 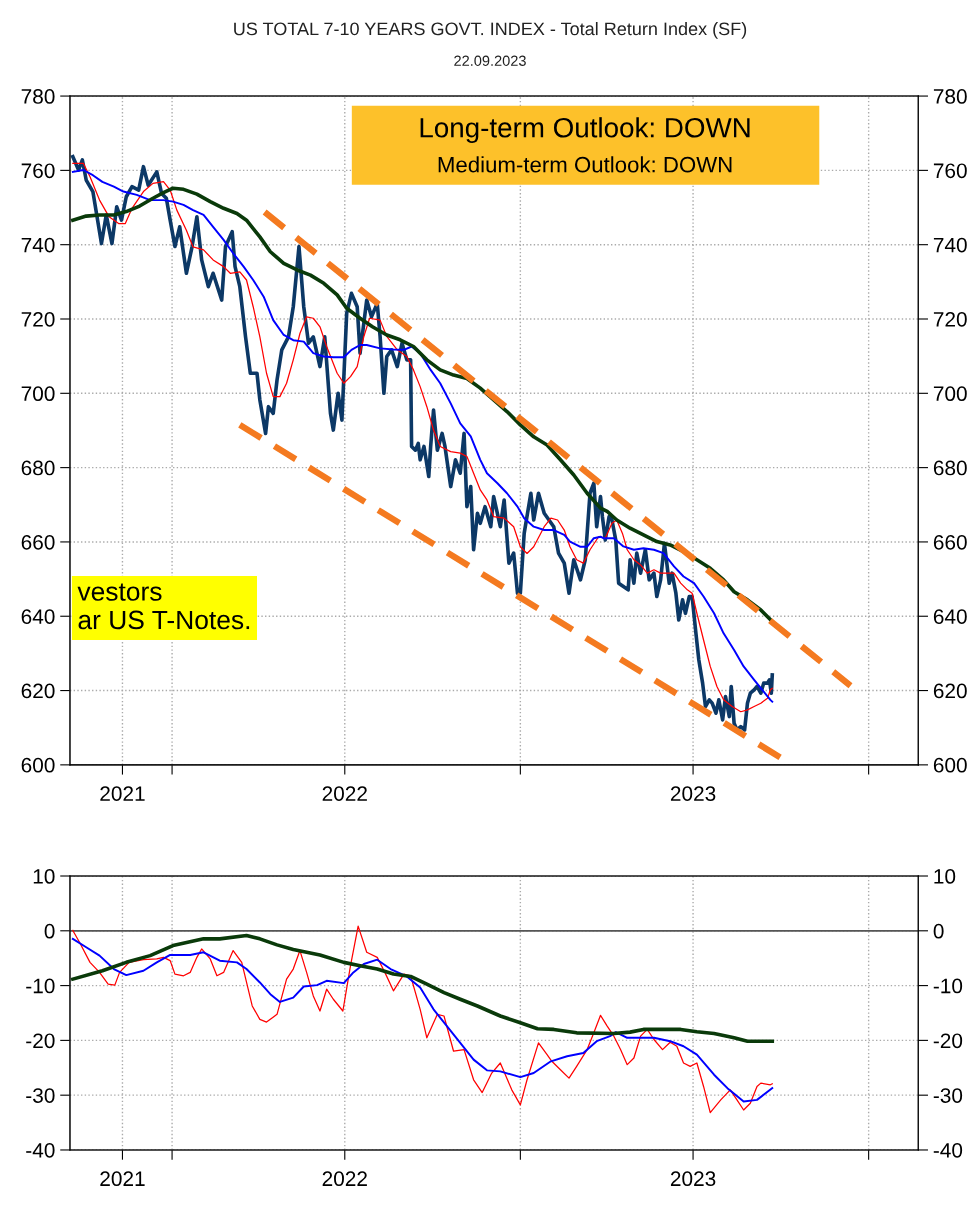 I want to click on y2-tick-label: -40, so click(x=948, y=1150).